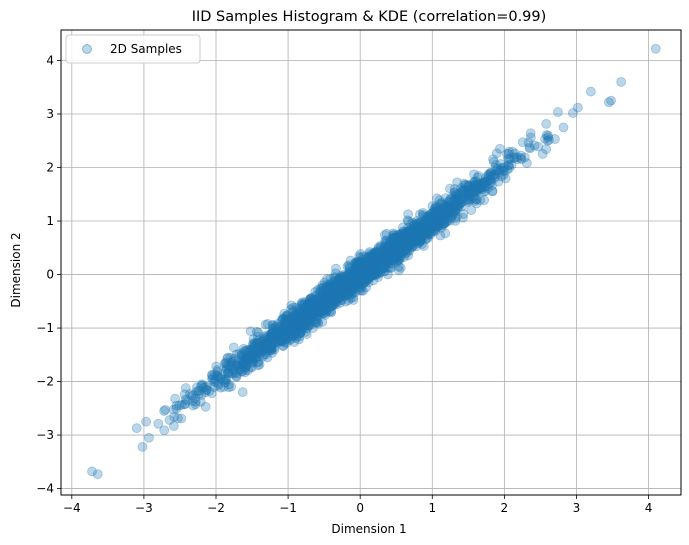 The height and width of the screenshot is (545, 689). I want to click on y-tick-label: 3, so click(50, 114).